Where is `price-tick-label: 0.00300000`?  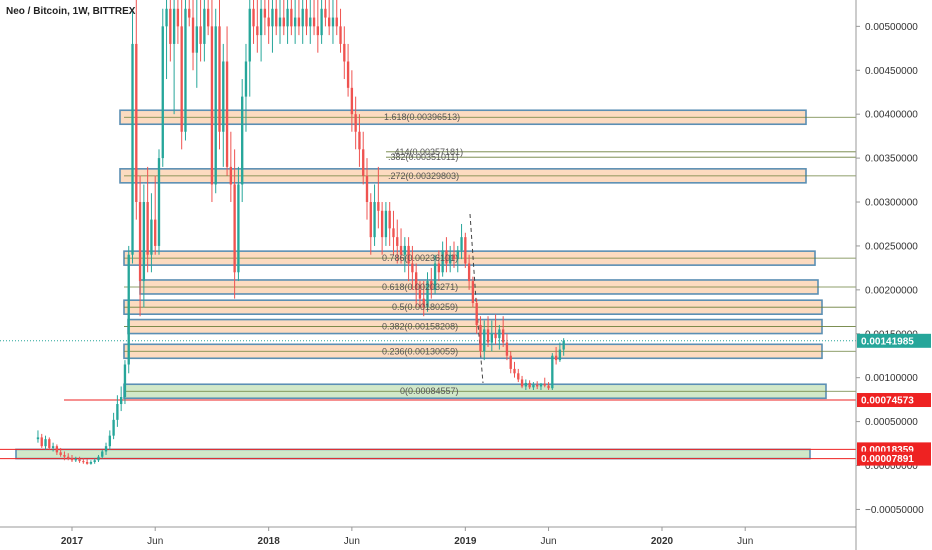
price-tick-label: 0.00300000 is located at coordinates (891, 203).